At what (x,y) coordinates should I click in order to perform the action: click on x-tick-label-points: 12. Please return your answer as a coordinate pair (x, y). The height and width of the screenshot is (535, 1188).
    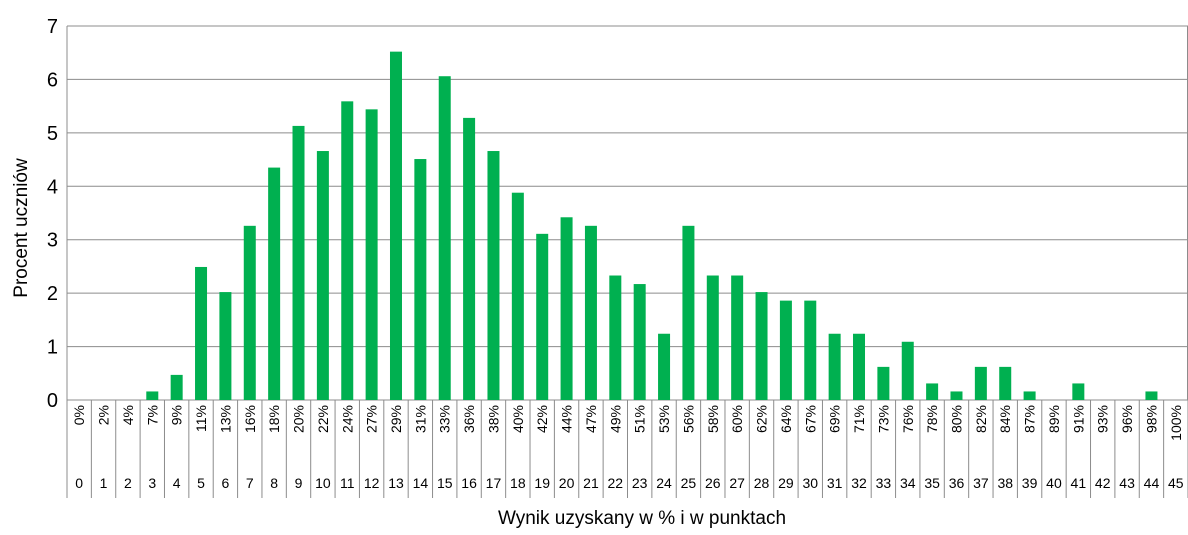
    Looking at the image, I should click on (372, 483).